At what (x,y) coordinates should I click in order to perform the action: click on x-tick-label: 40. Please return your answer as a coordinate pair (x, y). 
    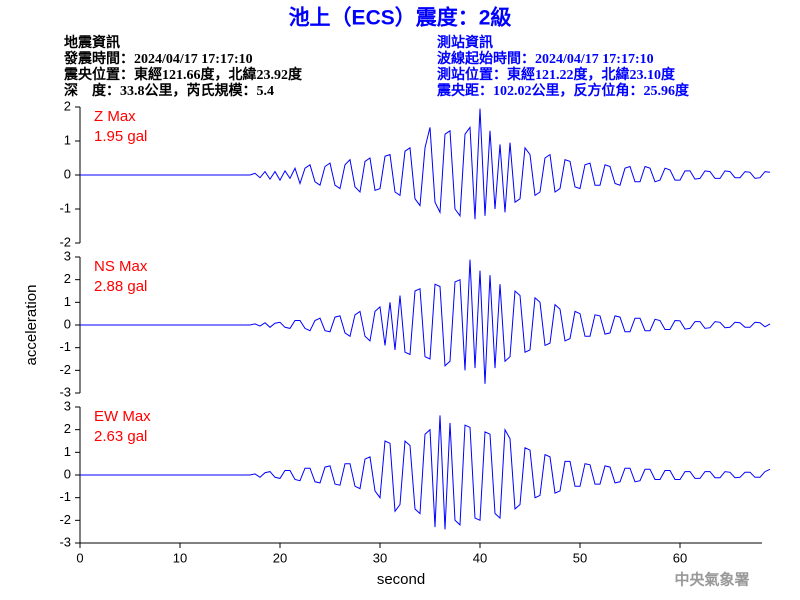
    Looking at the image, I should click on (480, 557).